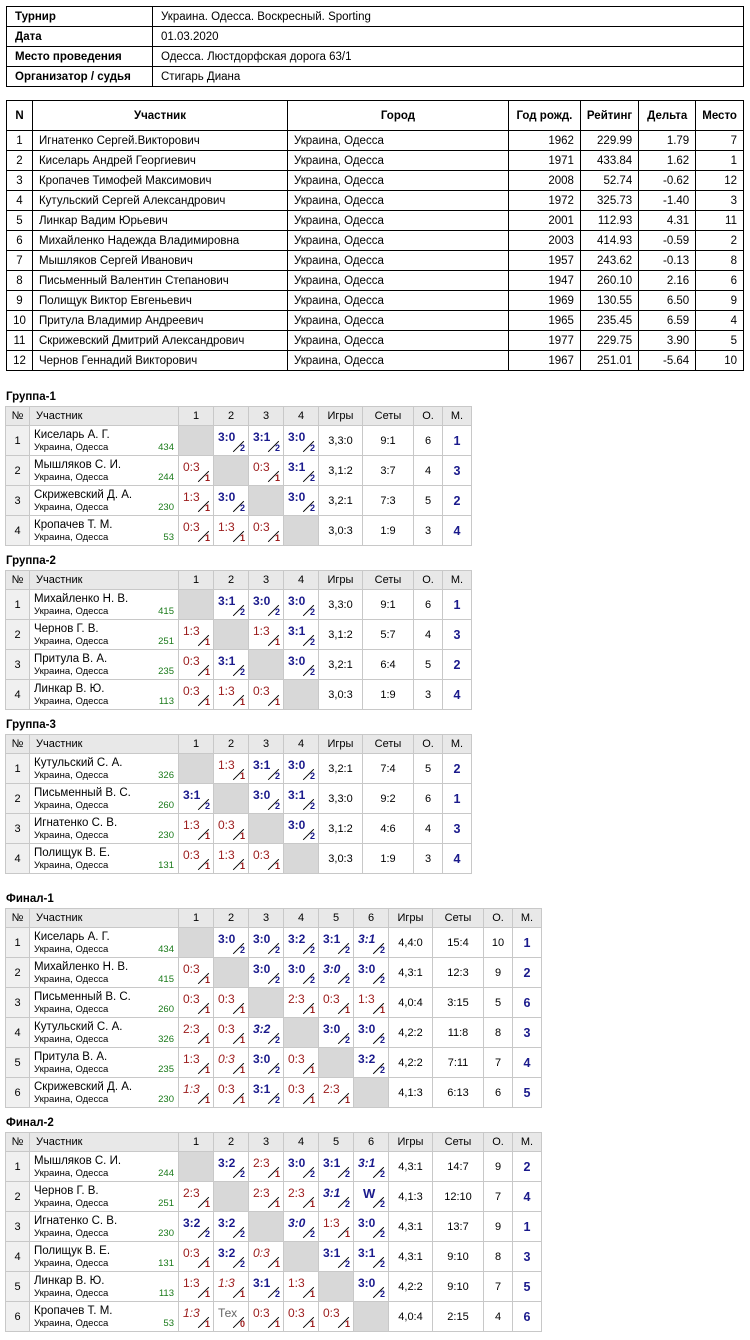  Describe the element at coordinates (79, 36) in the screenshot. I see `info-key: Дата` at that location.